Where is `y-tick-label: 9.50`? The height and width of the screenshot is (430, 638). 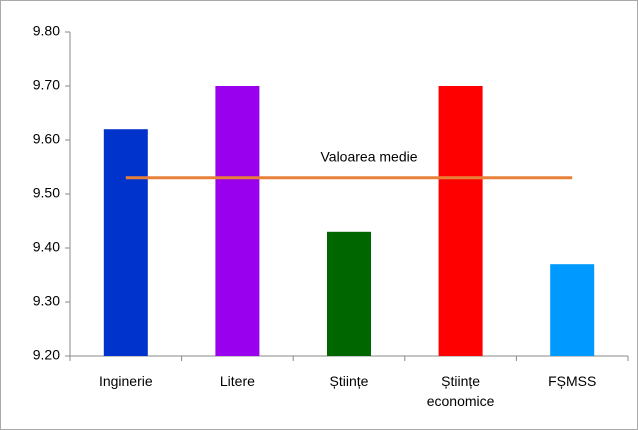 y-tick-label: 9.50 is located at coordinates (46, 193).